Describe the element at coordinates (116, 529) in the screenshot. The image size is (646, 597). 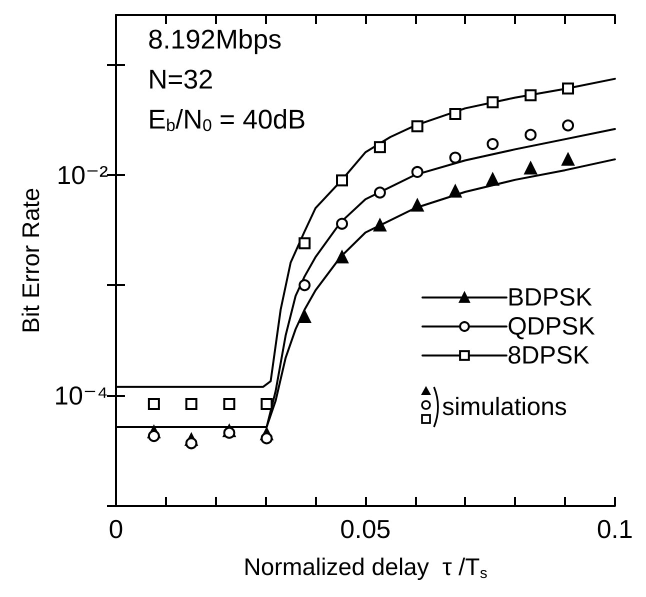
I see `x-tick-label: 0` at that location.